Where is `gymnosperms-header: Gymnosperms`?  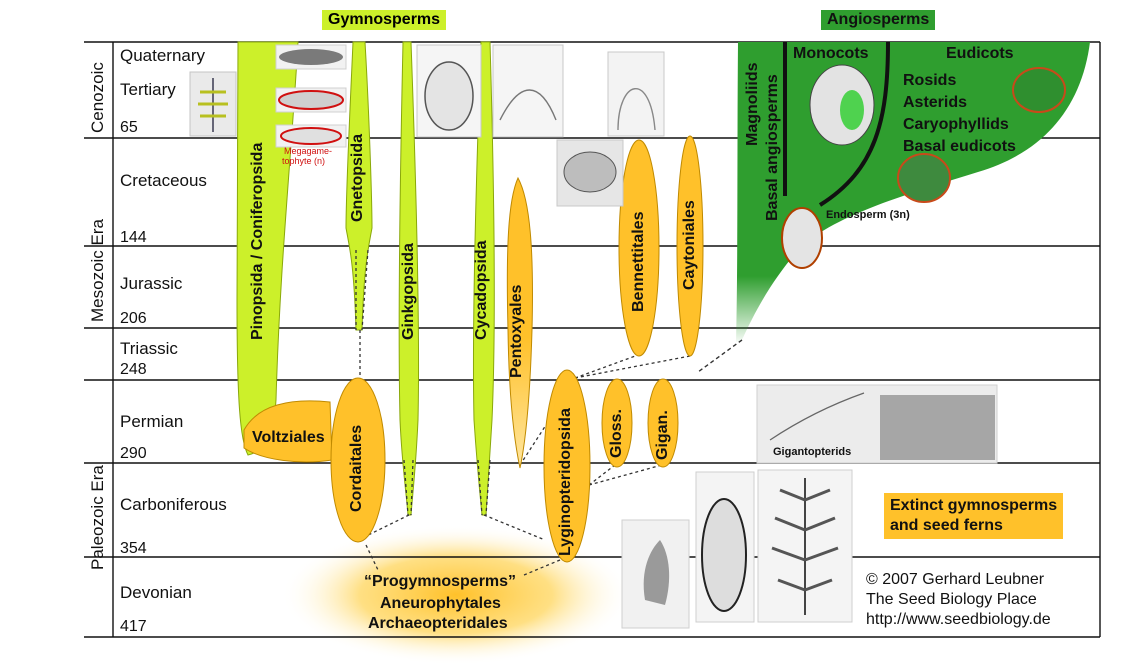 gymnosperms-header: Gymnosperms is located at coordinates (384, 20).